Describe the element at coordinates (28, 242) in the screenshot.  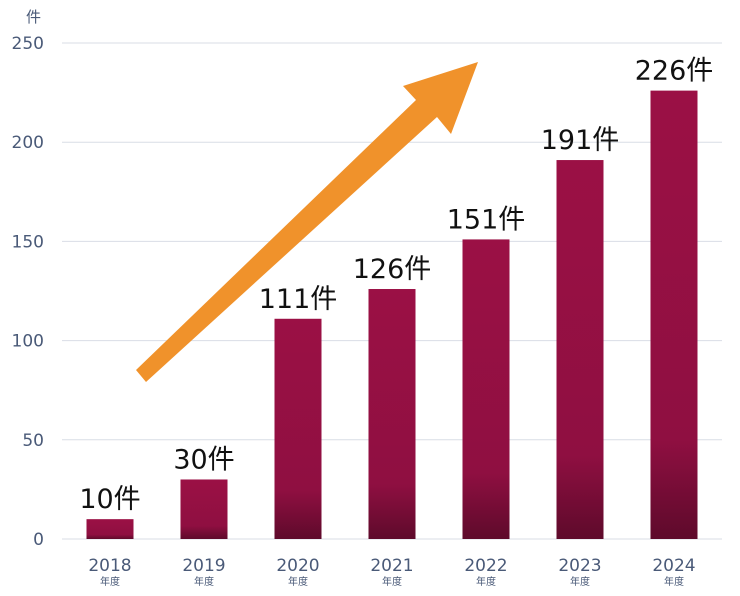
I see `y-tick-label: 150` at that location.